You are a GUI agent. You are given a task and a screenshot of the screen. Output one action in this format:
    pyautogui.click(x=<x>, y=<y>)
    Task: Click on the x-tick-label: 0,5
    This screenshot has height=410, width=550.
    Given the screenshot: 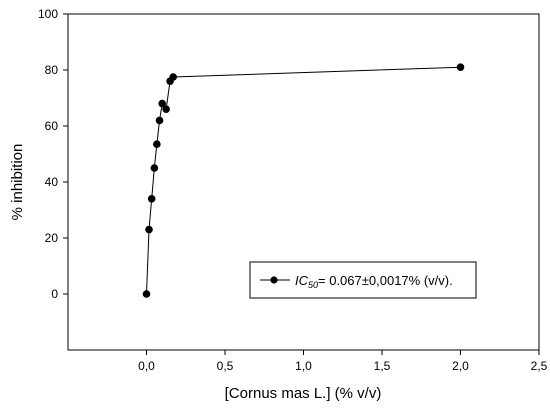 What is the action you would take?
    pyautogui.click(x=225, y=366)
    